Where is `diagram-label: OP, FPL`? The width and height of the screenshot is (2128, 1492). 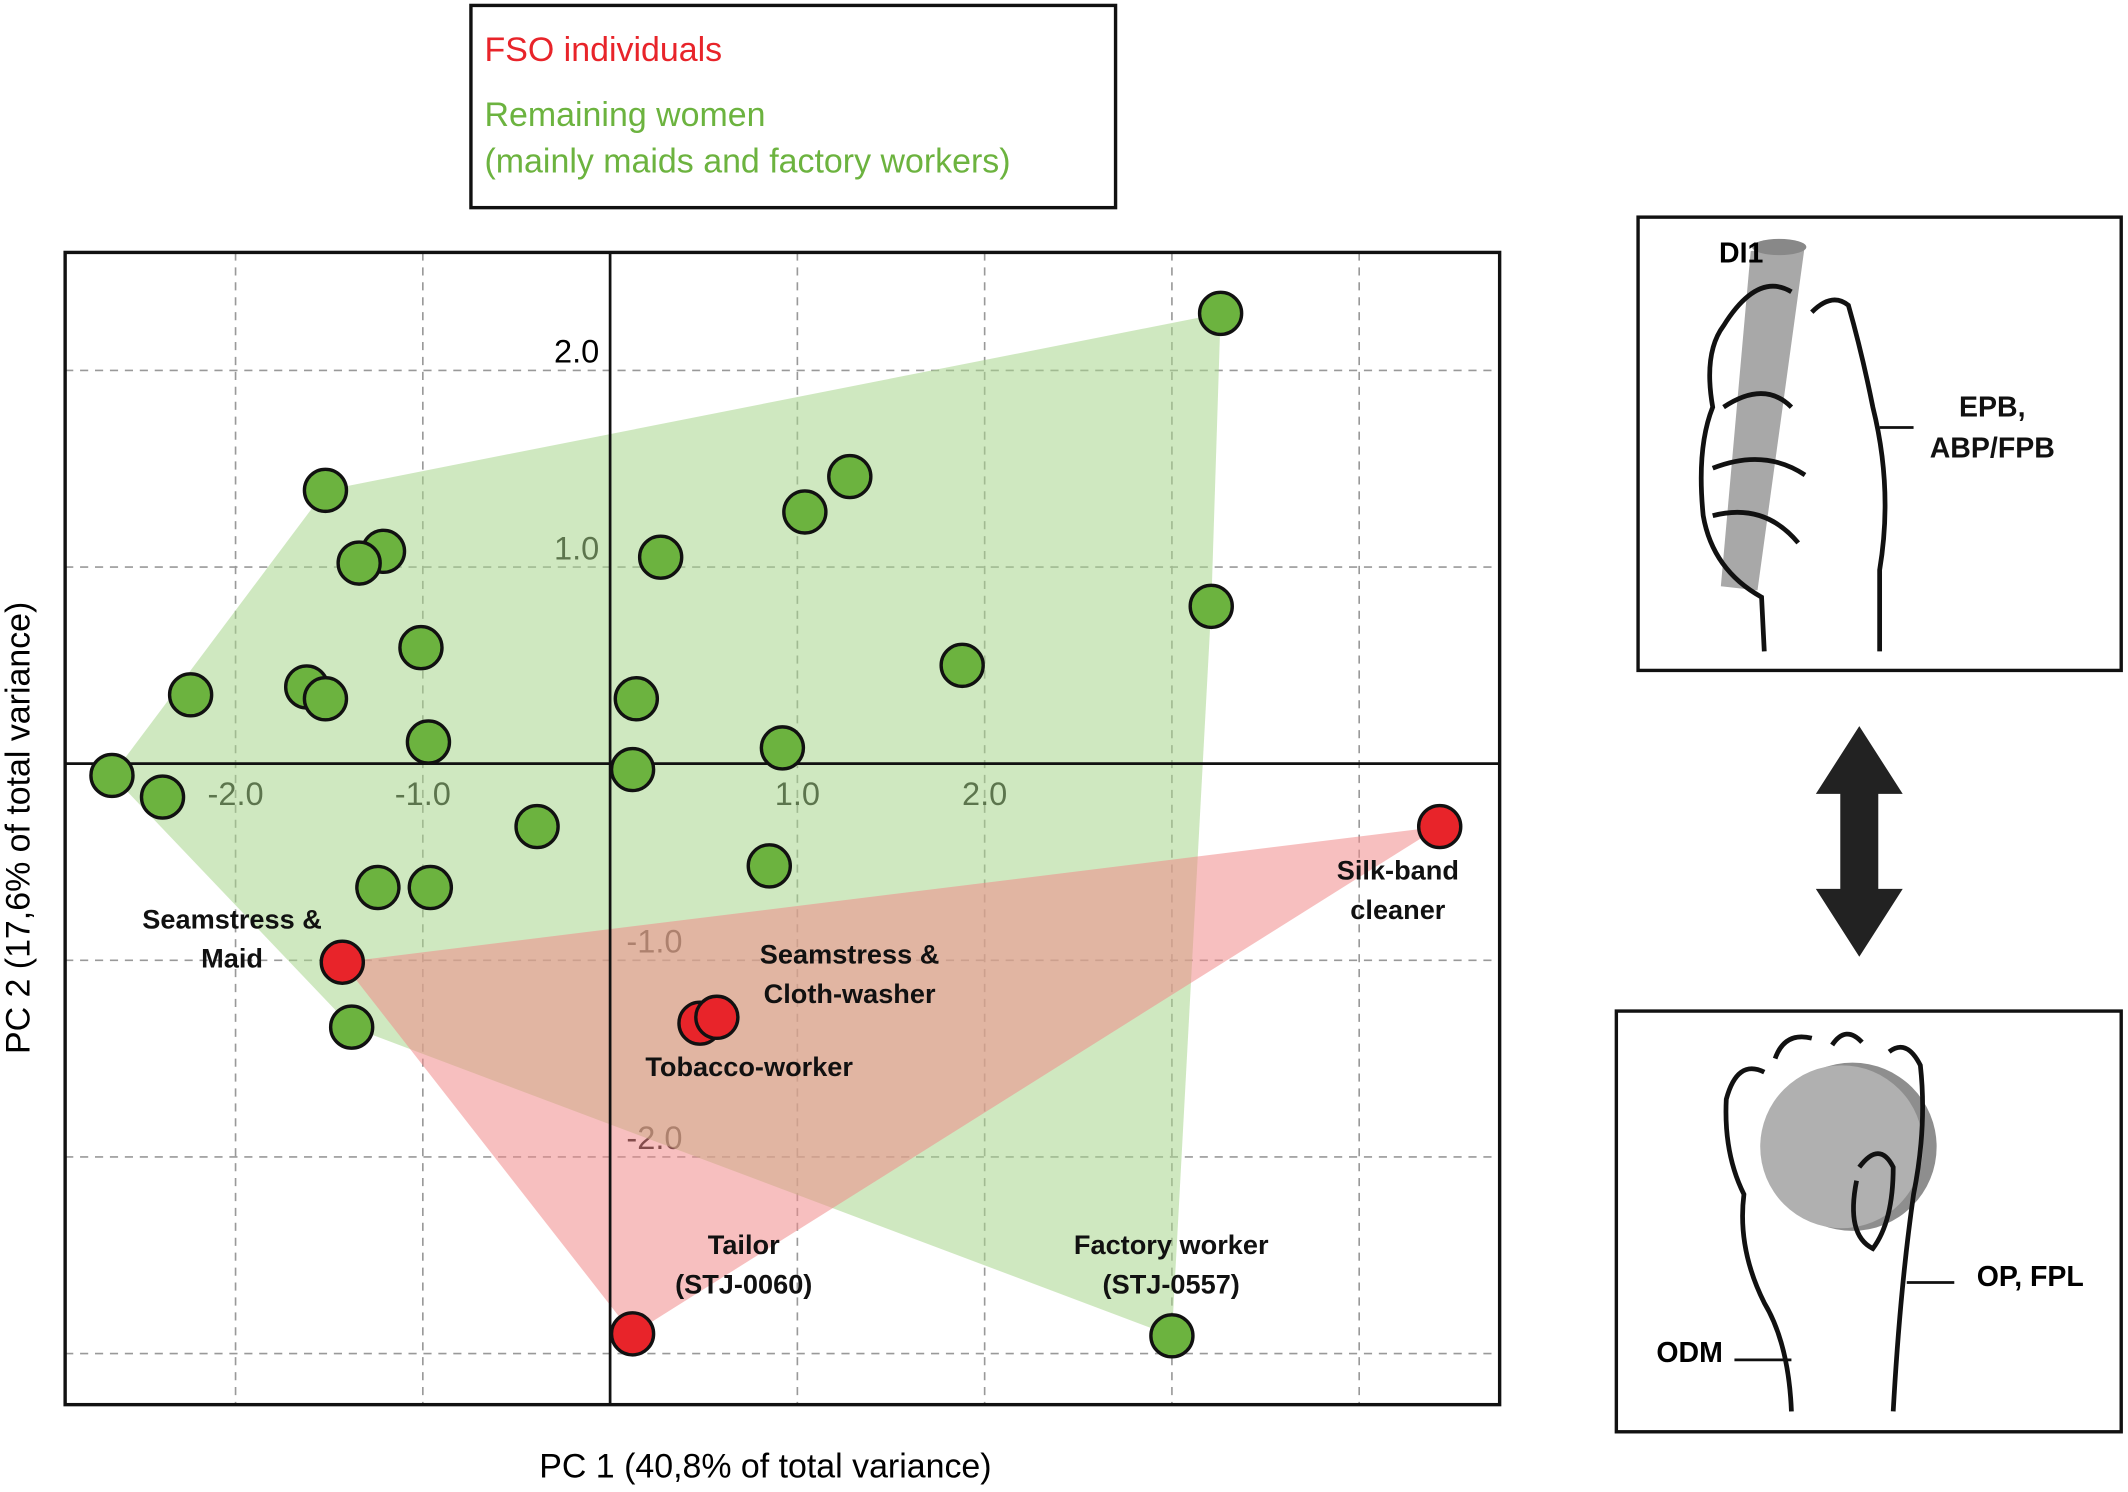
diagram-label: OP, FPL is located at coordinates (2030, 1277).